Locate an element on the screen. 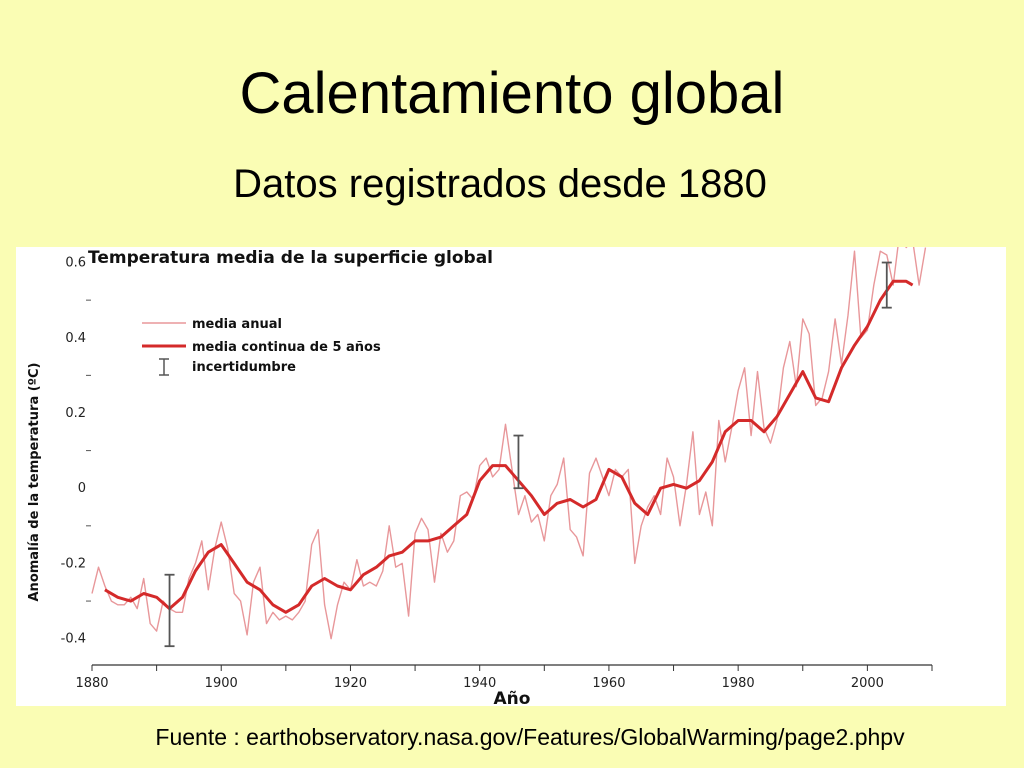 This screenshot has width=1024, height=768. y-tick-label: -0.4 is located at coordinates (73, 639).